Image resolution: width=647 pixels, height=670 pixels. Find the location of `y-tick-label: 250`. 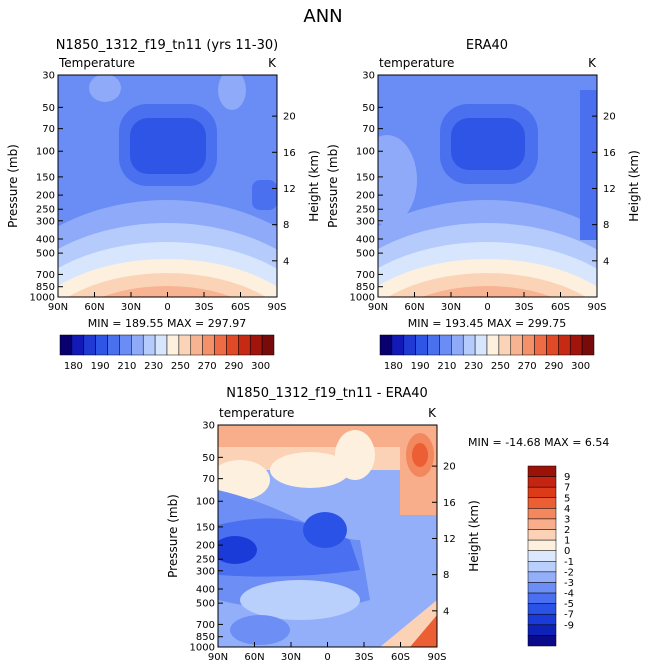

y-tick-label: 250 is located at coordinates (205, 560).